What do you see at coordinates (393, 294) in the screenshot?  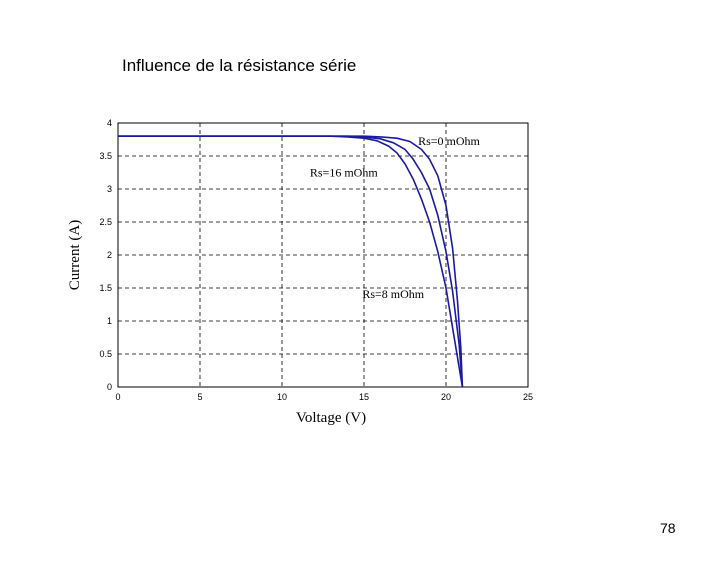 I see `curve-label: Rs=8 mOhm` at bounding box center [393, 294].